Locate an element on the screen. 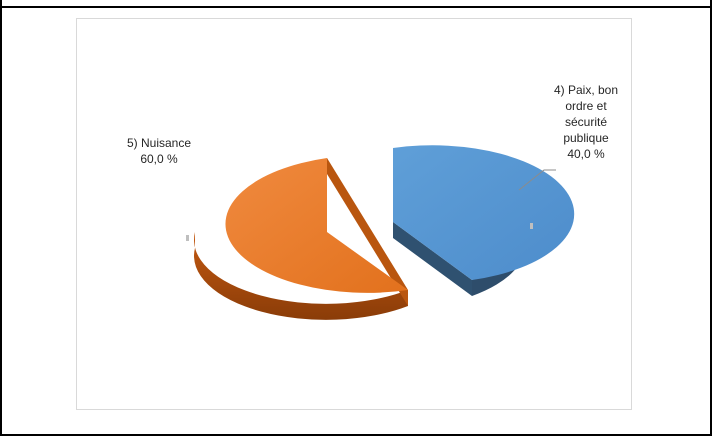 The height and width of the screenshot is (436, 712). leader-line-paix is located at coordinates (537, 180).